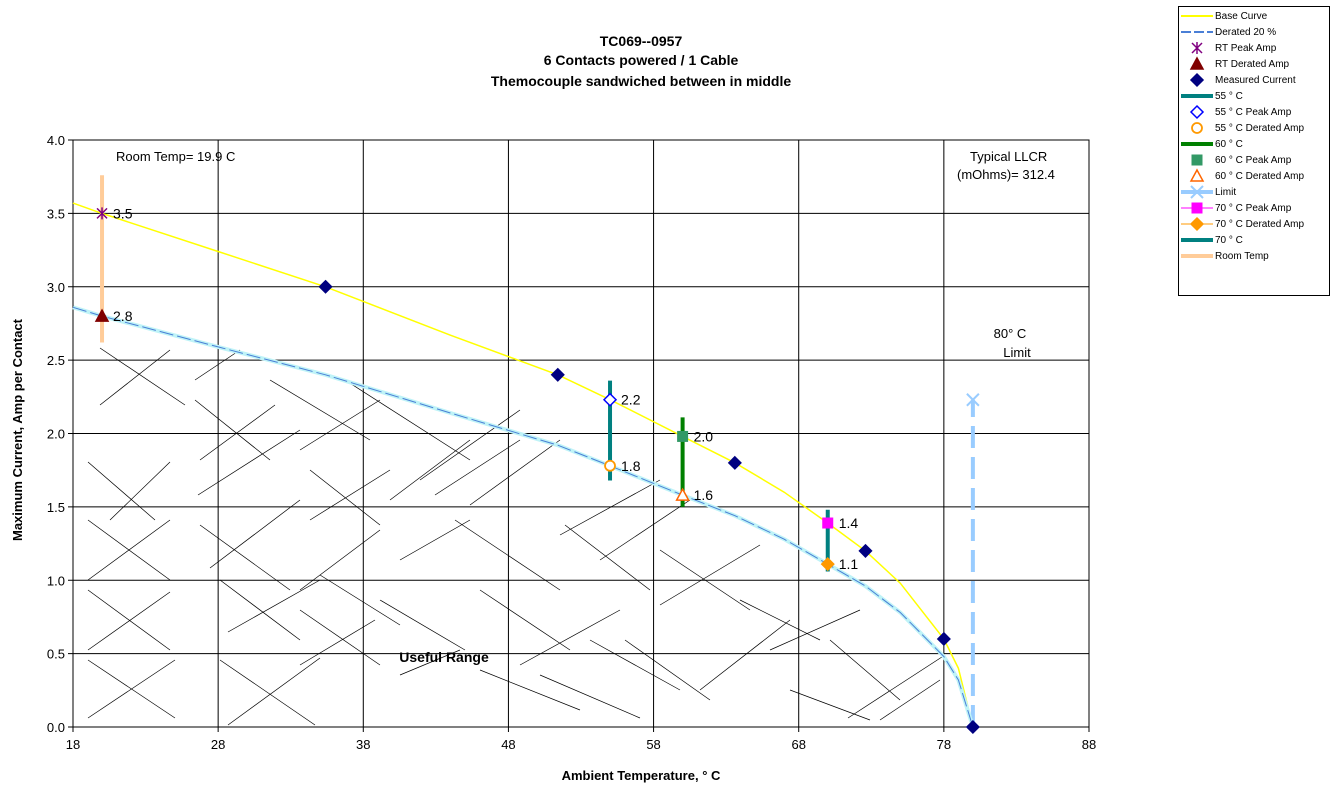  Describe the element at coordinates (828, 523) in the screenshot. I see `point-70-c-peak-amp` at that location.